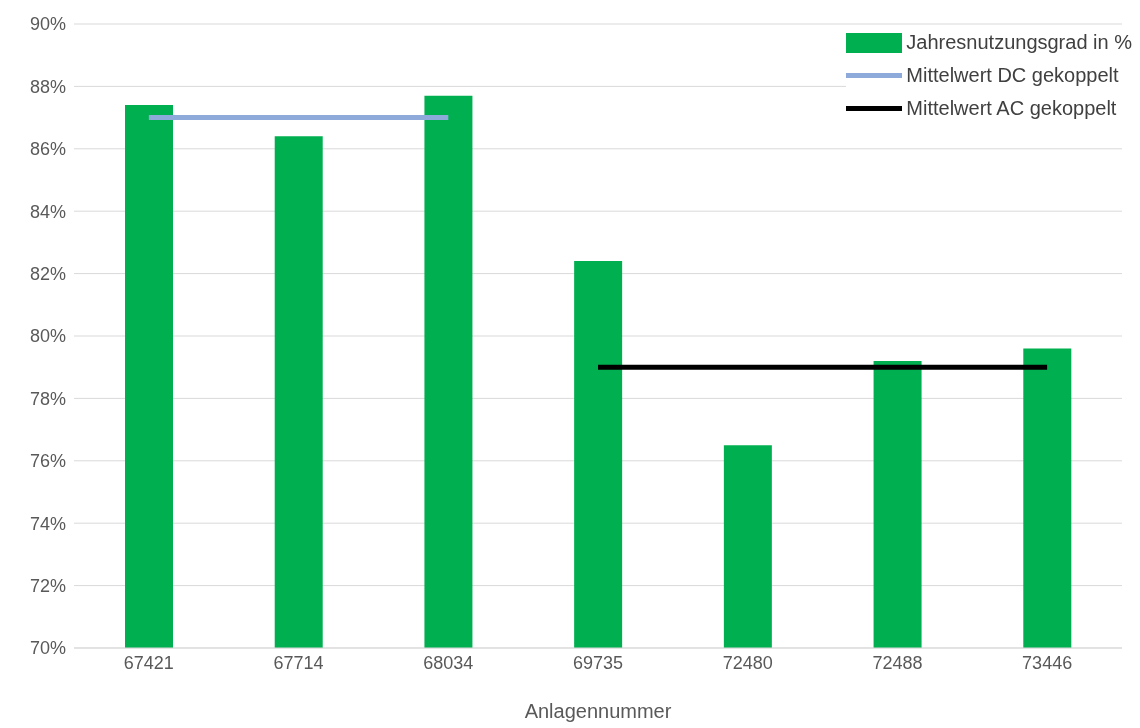 The image size is (1140, 728). Describe the element at coordinates (598, 711) in the screenshot. I see `x-axis-title: Anlagennummer` at that location.